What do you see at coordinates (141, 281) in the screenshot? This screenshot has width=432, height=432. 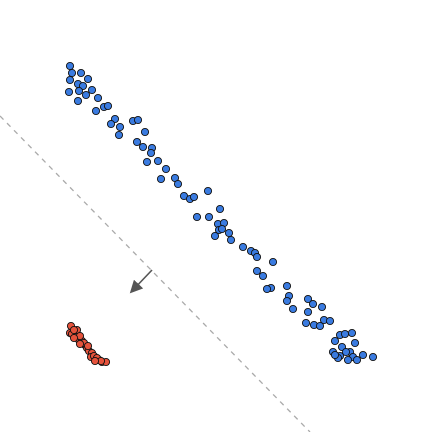 I see `normal-vector-arrow` at bounding box center [141, 281].